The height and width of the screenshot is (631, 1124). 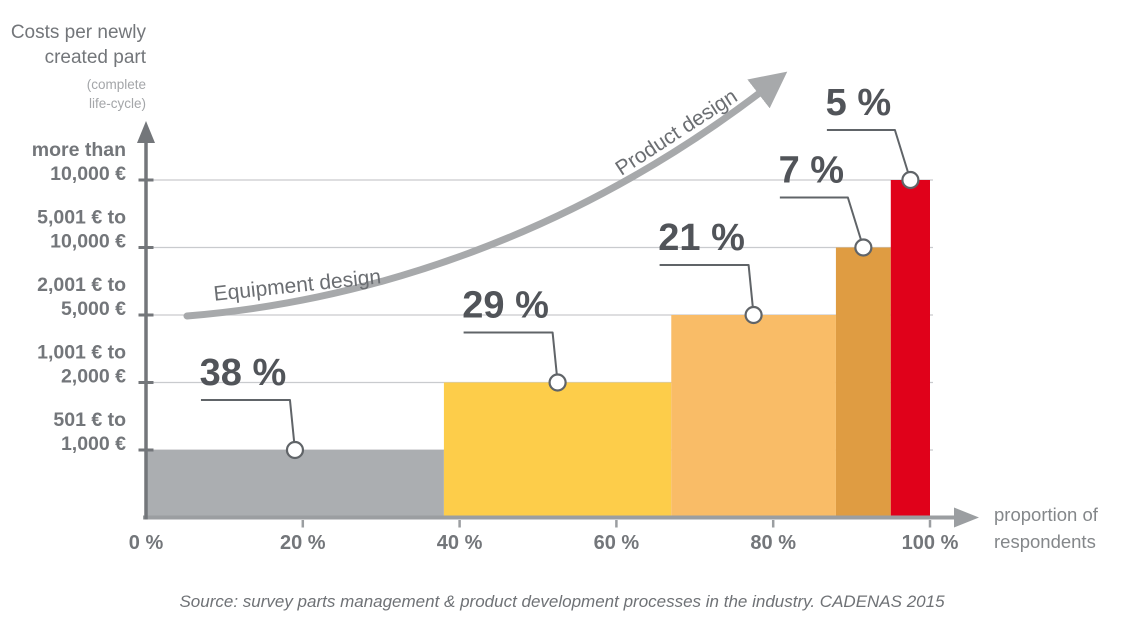 What do you see at coordinates (81, 230) in the screenshot?
I see `y-tick-label: 5,001 € to 10,000 €` at bounding box center [81, 230].